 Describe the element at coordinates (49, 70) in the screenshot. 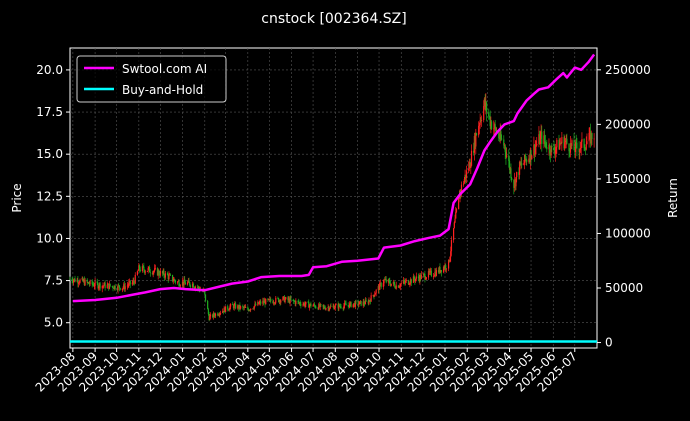

I see `price-tick-label: 20.0` at that location.